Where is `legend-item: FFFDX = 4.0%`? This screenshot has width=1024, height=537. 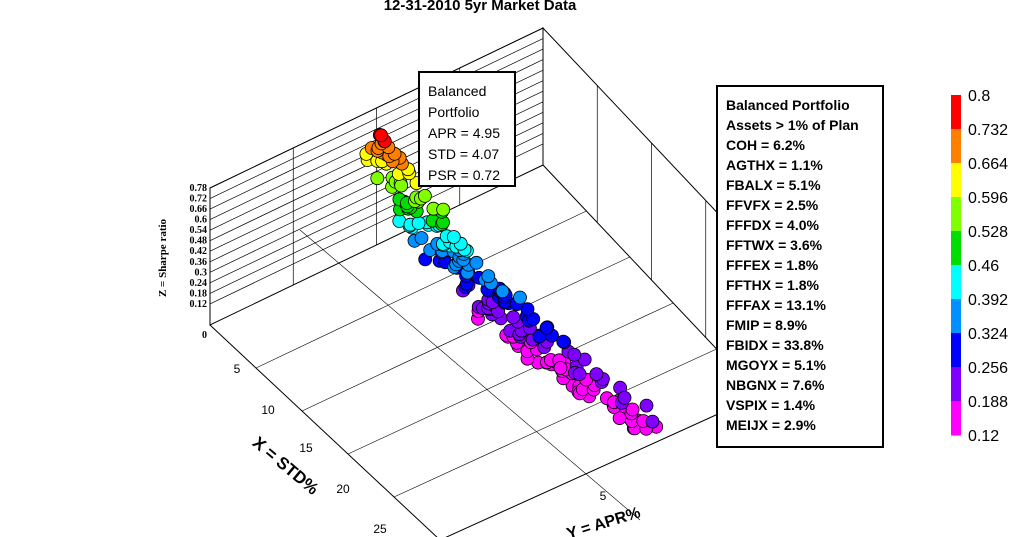
legend-item: FFFDX = 4.0% is located at coordinates (772, 225).